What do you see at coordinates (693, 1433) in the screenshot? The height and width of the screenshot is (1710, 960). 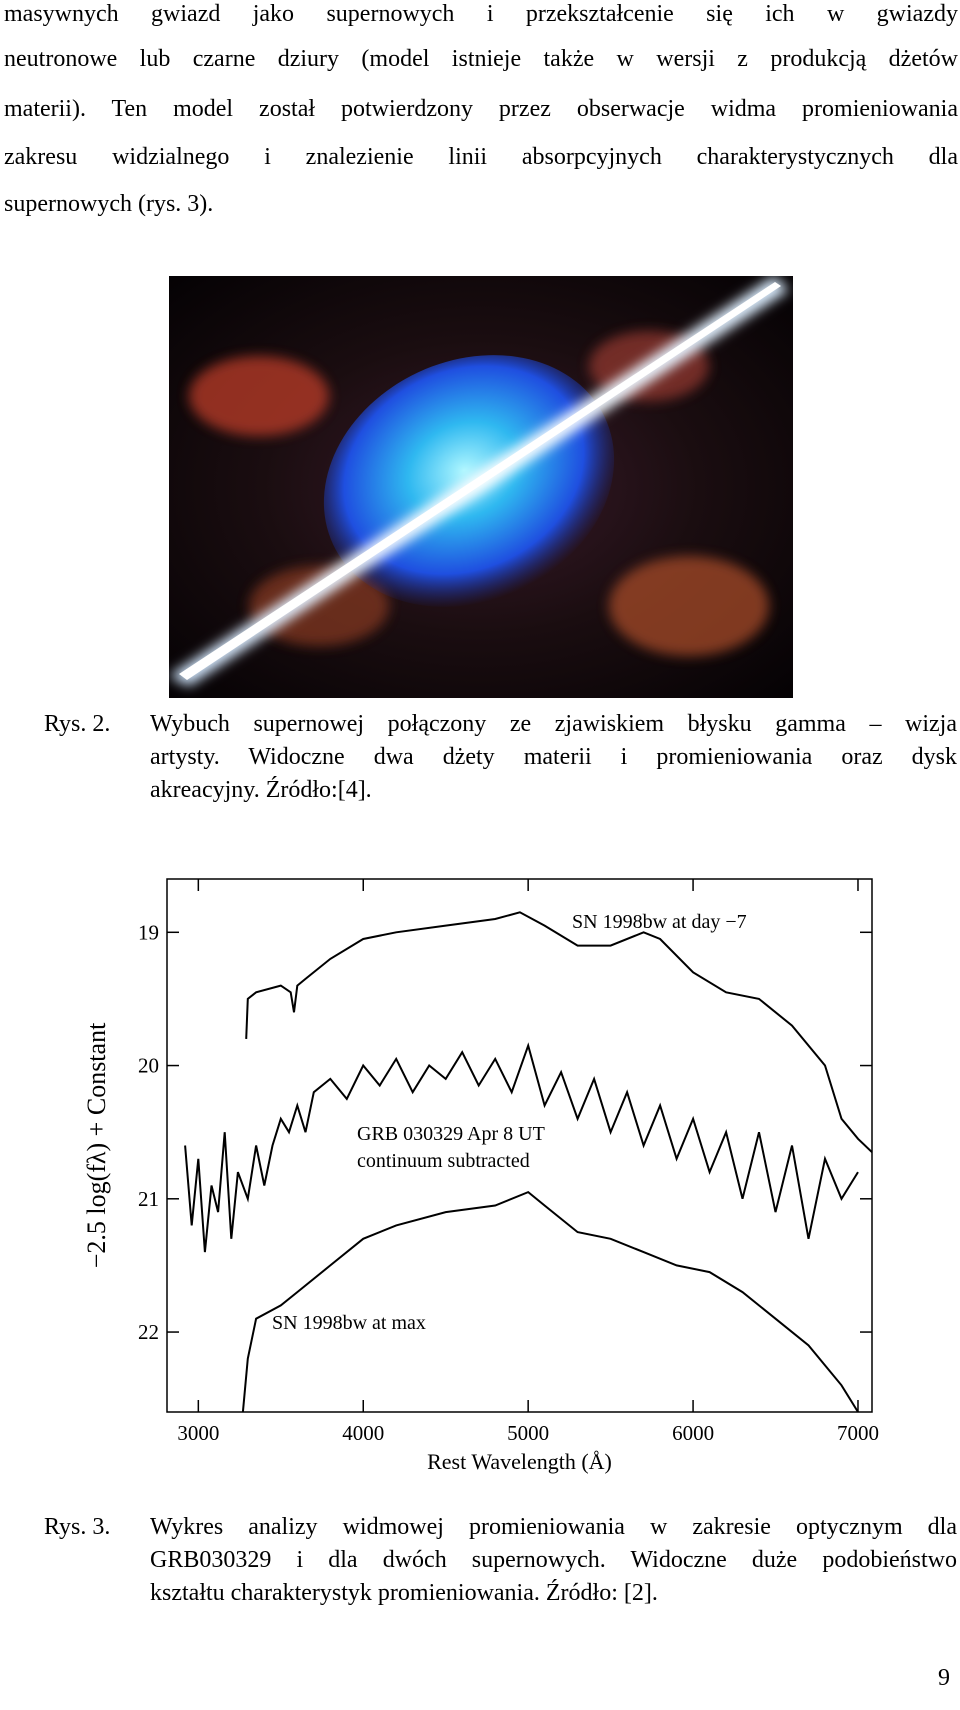 I see `x-tick-label: 6000` at bounding box center [693, 1433].